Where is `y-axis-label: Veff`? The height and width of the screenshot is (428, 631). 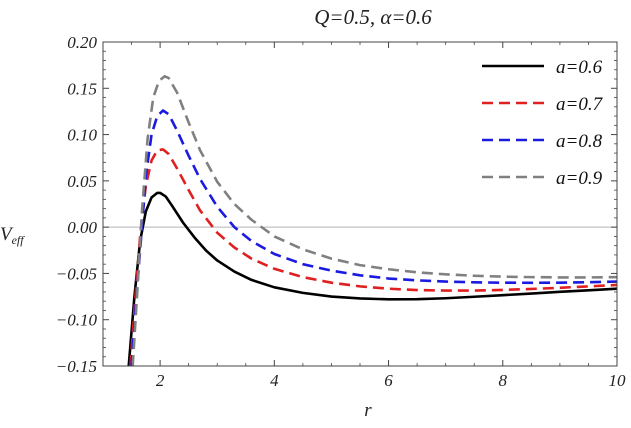
y-axis-label: Veff is located at coordinates (12, 235).